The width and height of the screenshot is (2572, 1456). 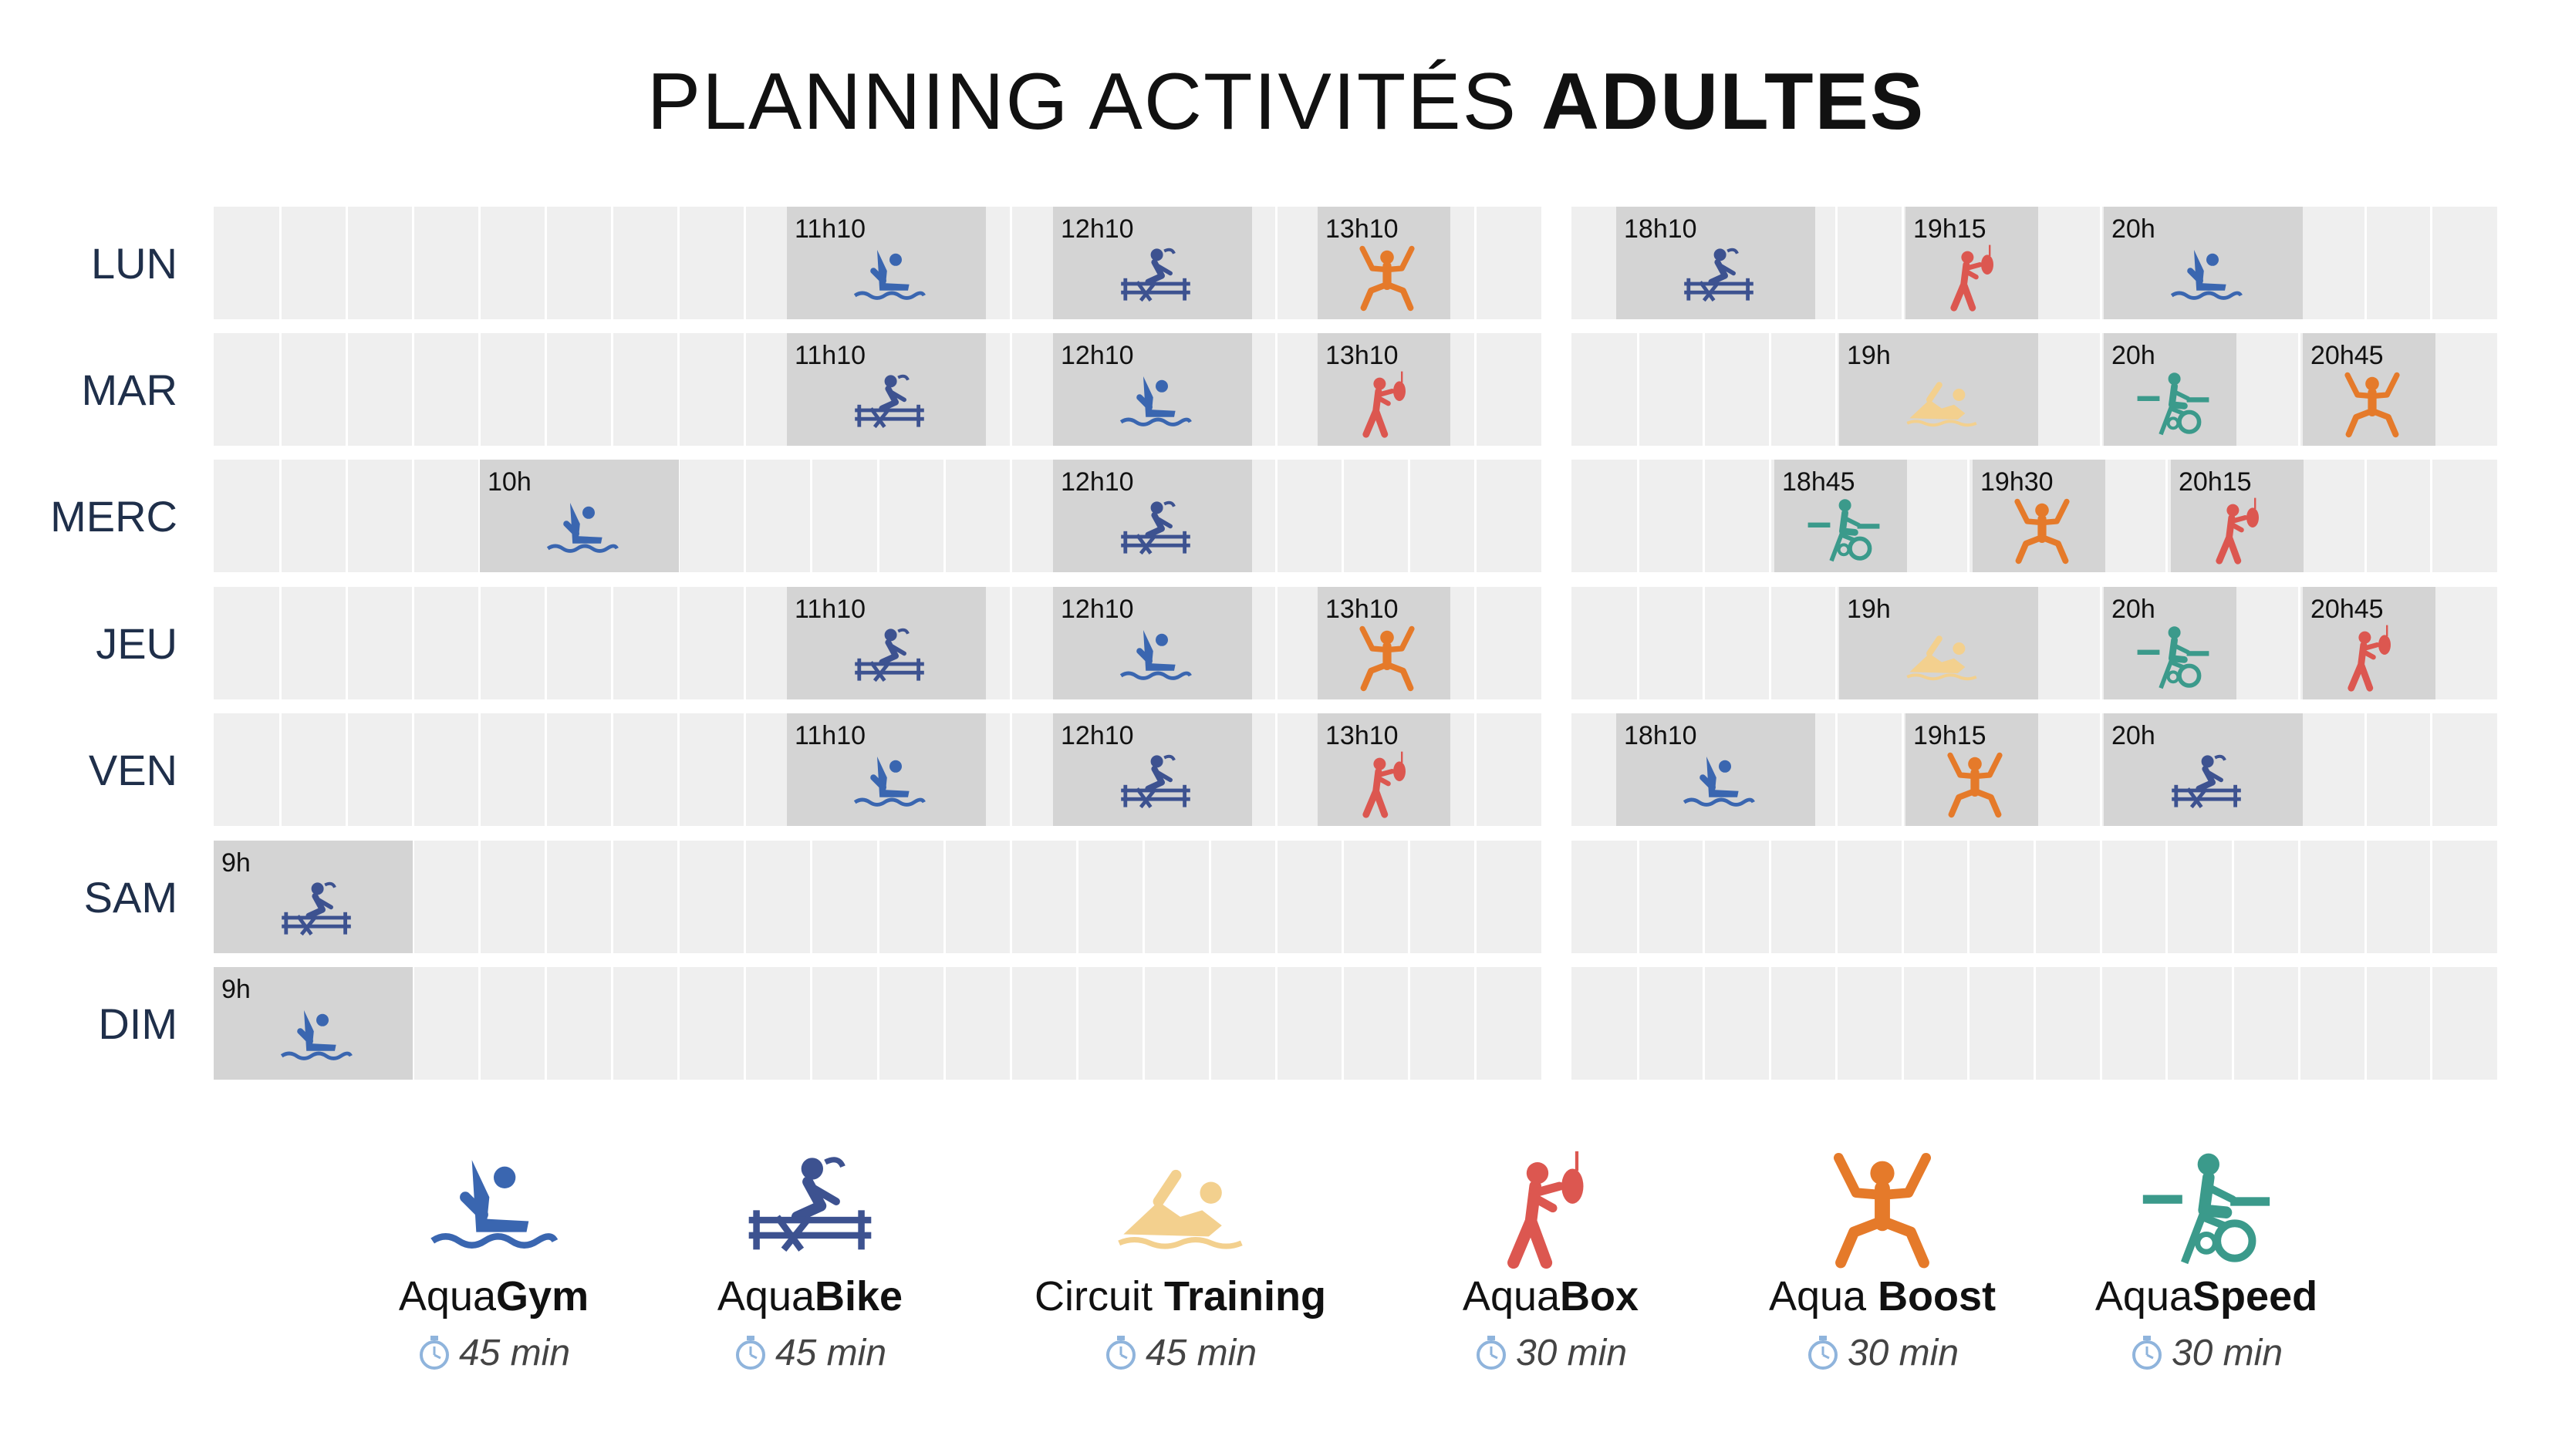 What do you see at coordinates (2206, 1297) in the screenshot?
I see `legend-name: AquaSpeed` at bounding box center [2206, 1297].